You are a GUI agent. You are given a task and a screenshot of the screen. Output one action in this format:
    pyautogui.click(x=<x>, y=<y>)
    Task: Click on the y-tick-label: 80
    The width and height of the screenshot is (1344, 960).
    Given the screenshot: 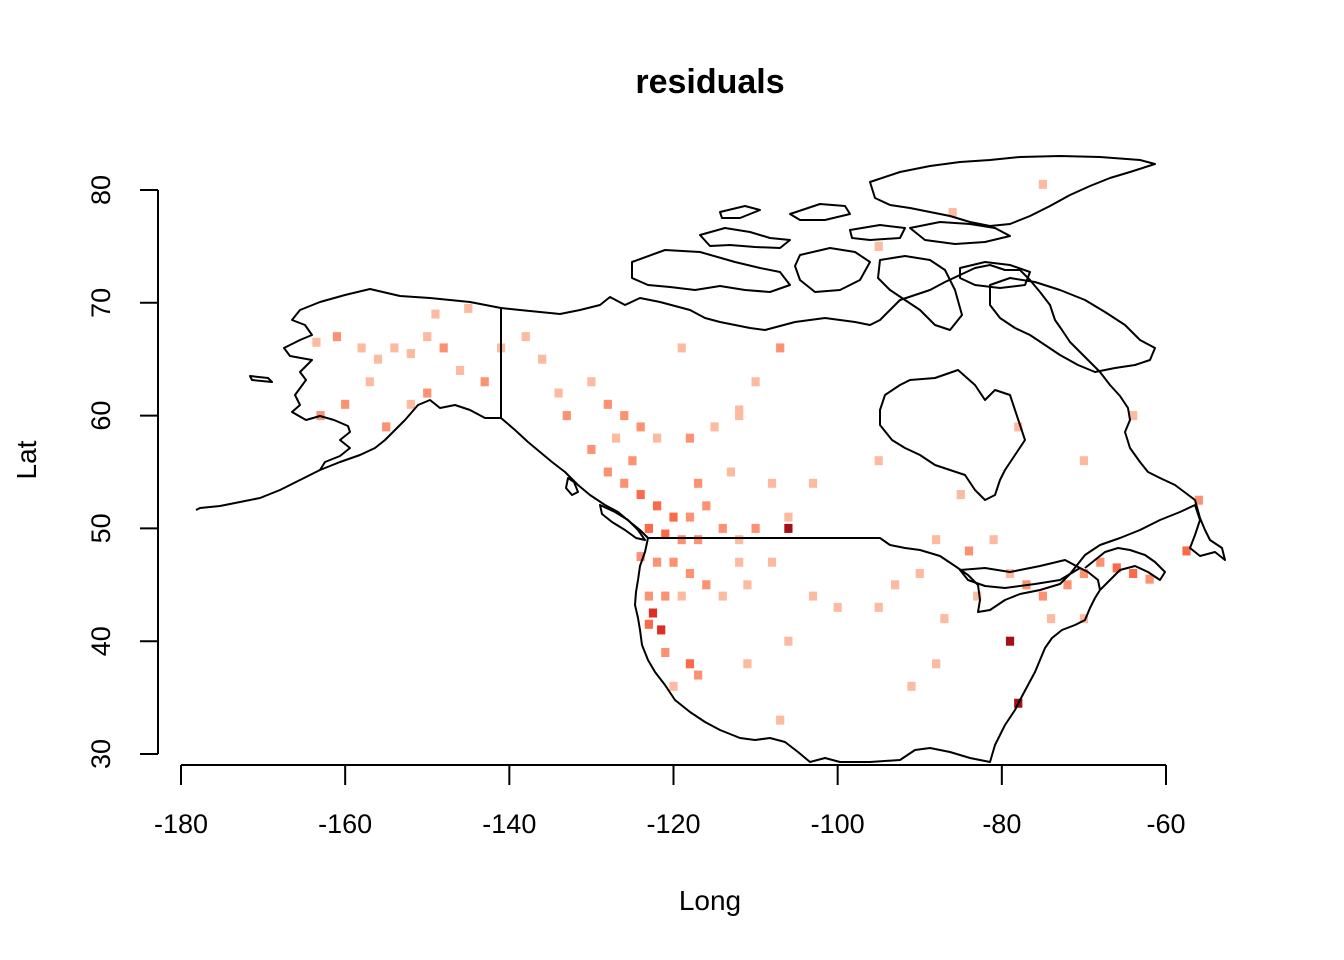 What is the action you would take?
    pyautogui.click(x=101, y=190)
    